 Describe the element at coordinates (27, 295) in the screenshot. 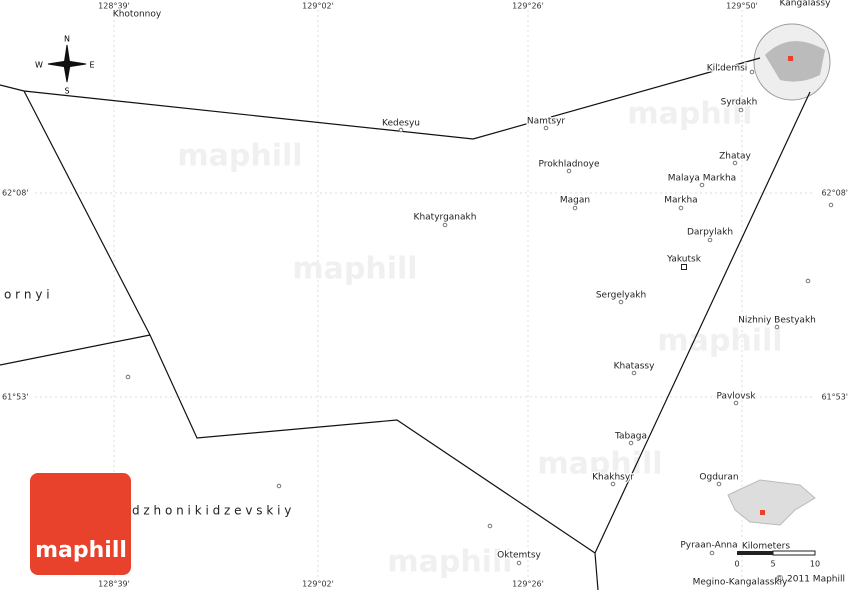

I see `region-label: o r n y i` at that location.